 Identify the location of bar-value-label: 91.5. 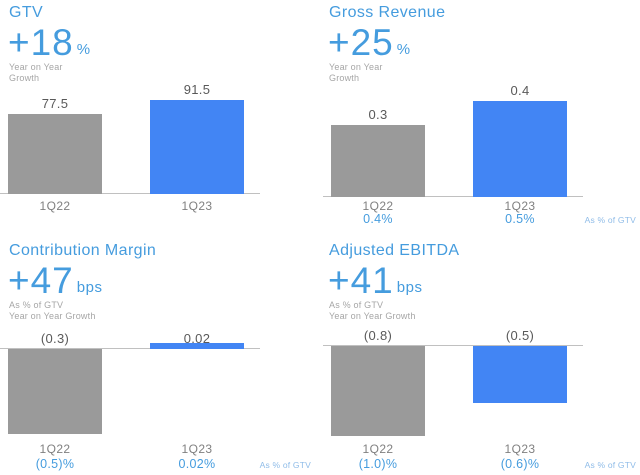
(197, 89).